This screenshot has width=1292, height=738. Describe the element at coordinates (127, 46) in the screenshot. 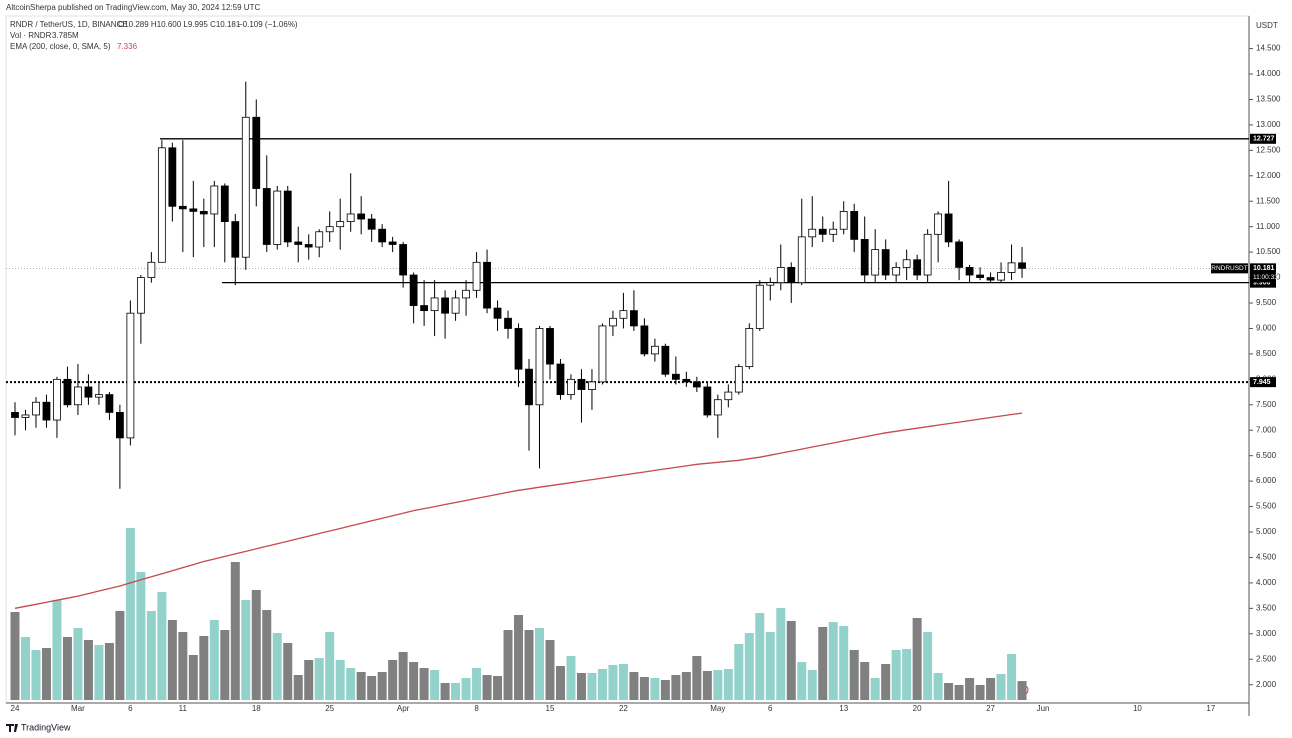

I see `legend-ema-value: 7.336` at that location.